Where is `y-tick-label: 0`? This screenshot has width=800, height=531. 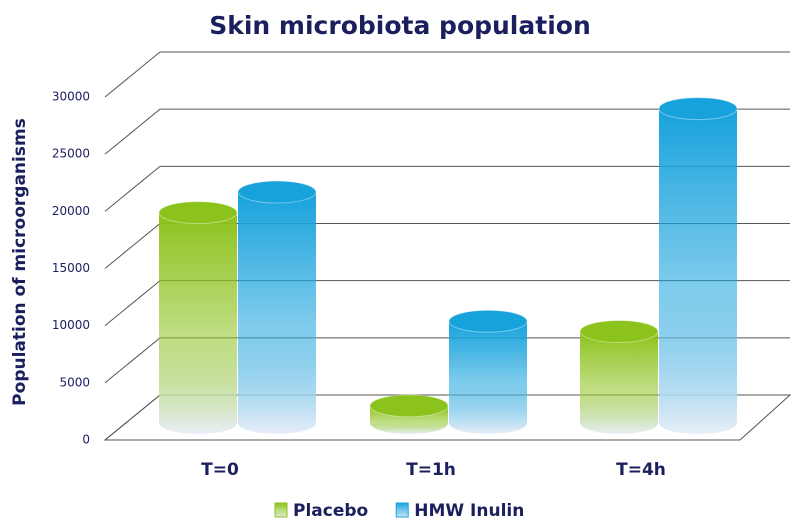 y-tick-label: 0 is located at coordinates (86, 440).